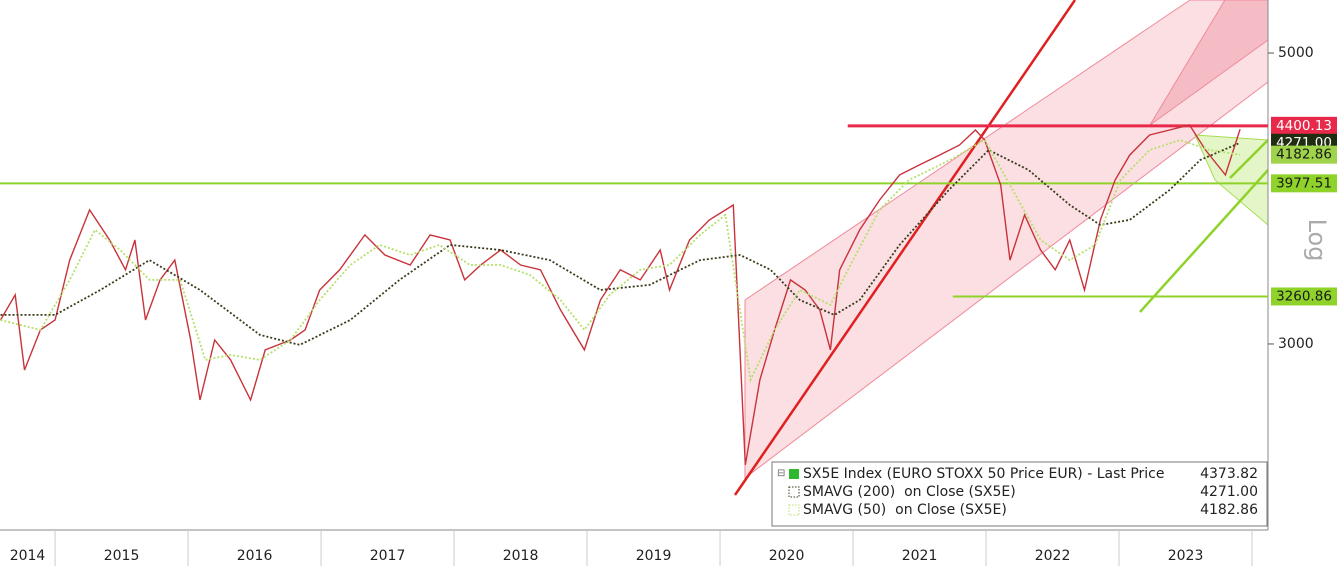 The image size is (1338, 566). I want to click on legend-value: 4373.82, so click(1229, 474).